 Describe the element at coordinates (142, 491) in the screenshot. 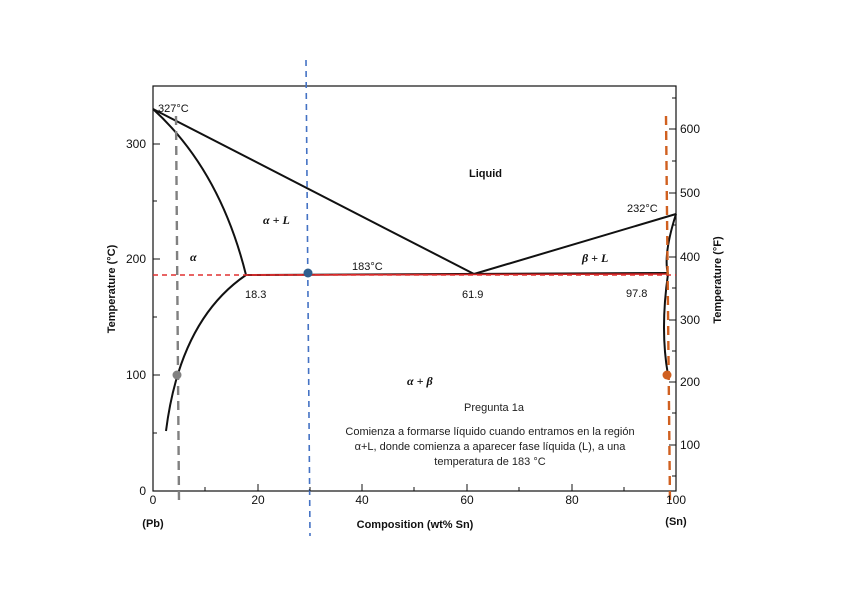

I see `y-left-tick-0: 0` at that location.